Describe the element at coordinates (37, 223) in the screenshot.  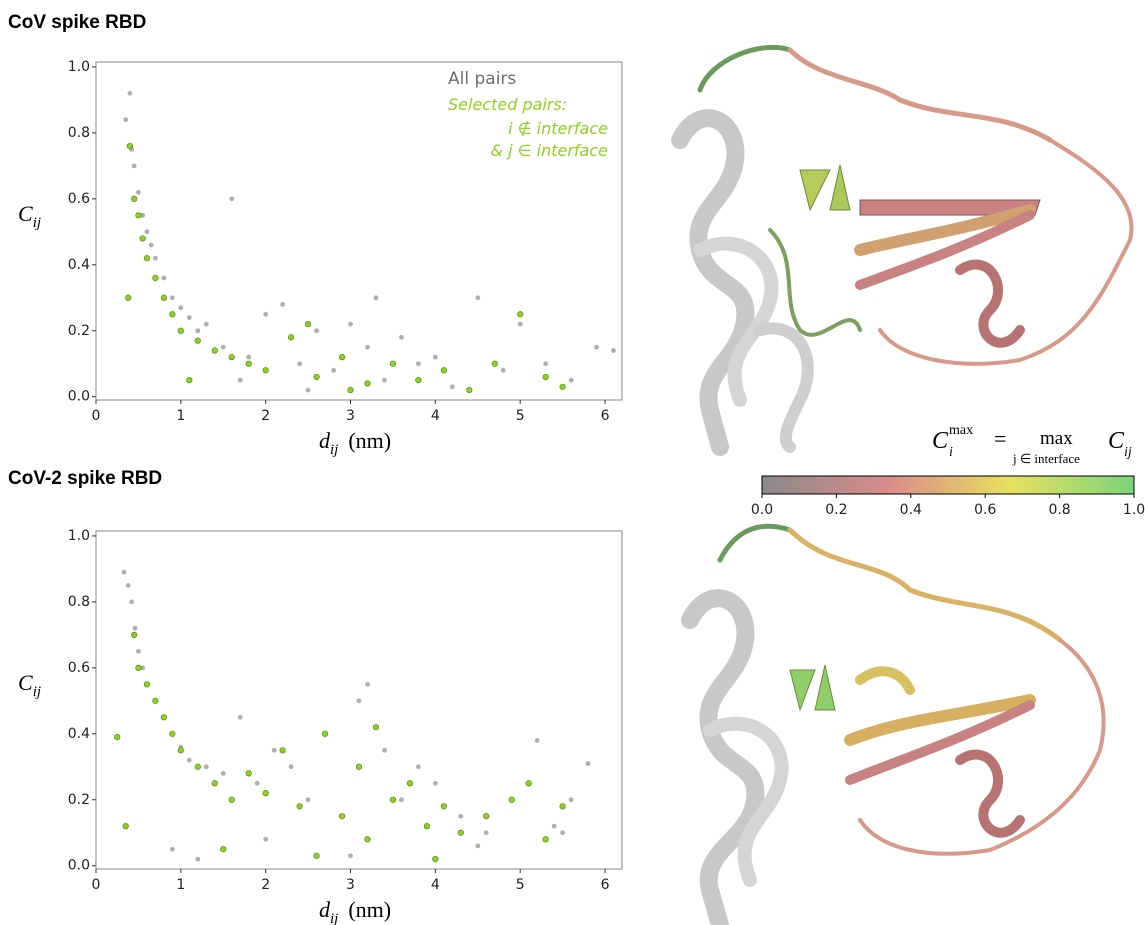
I see `y-axis-label: ij` at that location.